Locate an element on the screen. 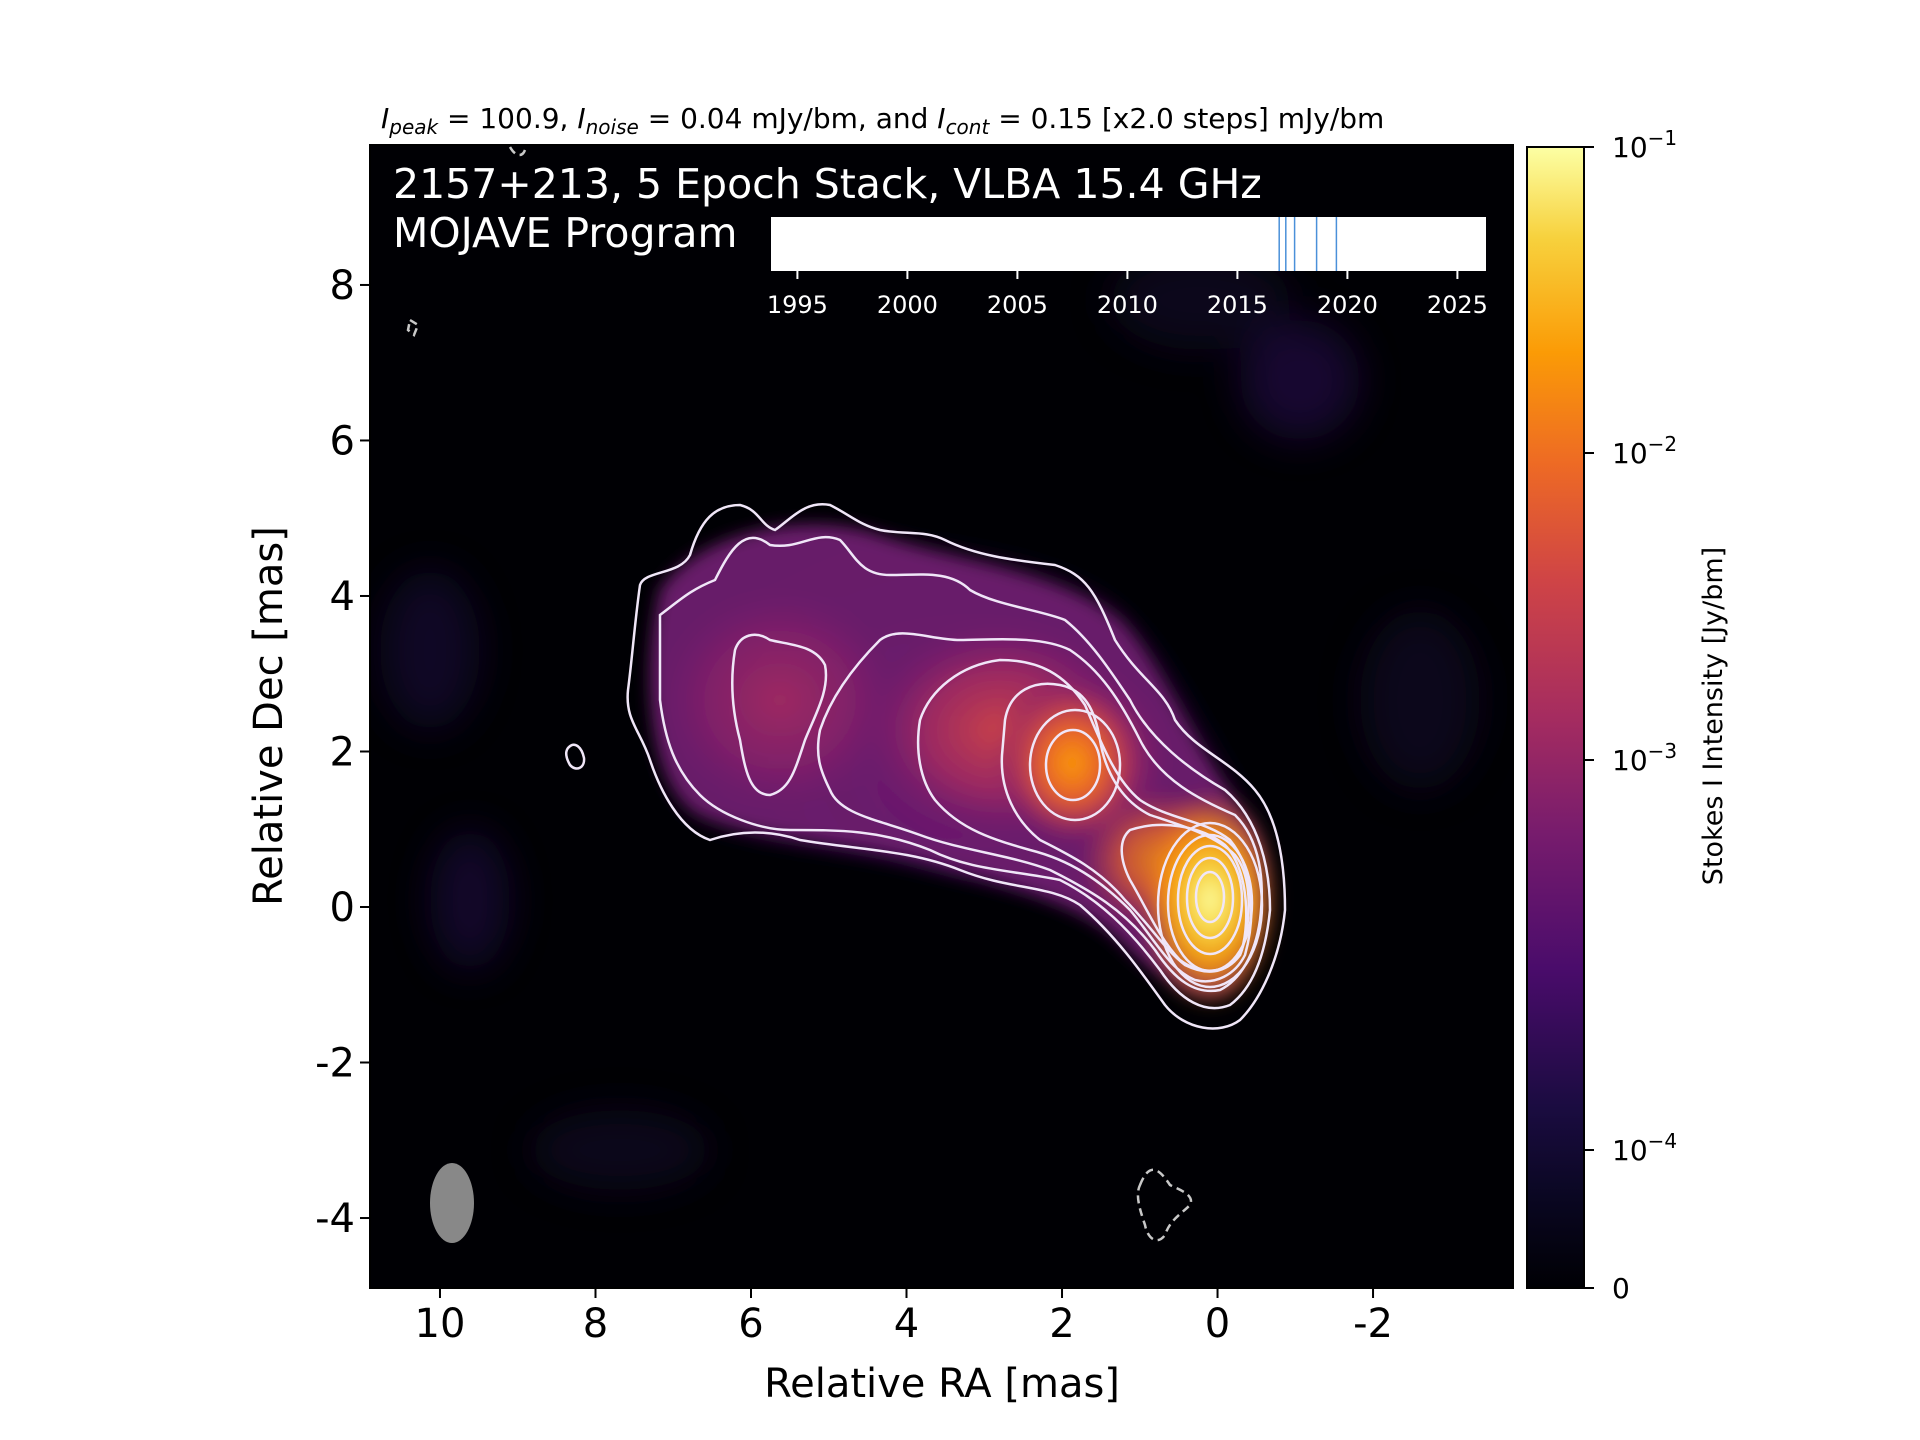 The image size is (1920, 1440). contour-isolated is located at coordinates (575, 756).